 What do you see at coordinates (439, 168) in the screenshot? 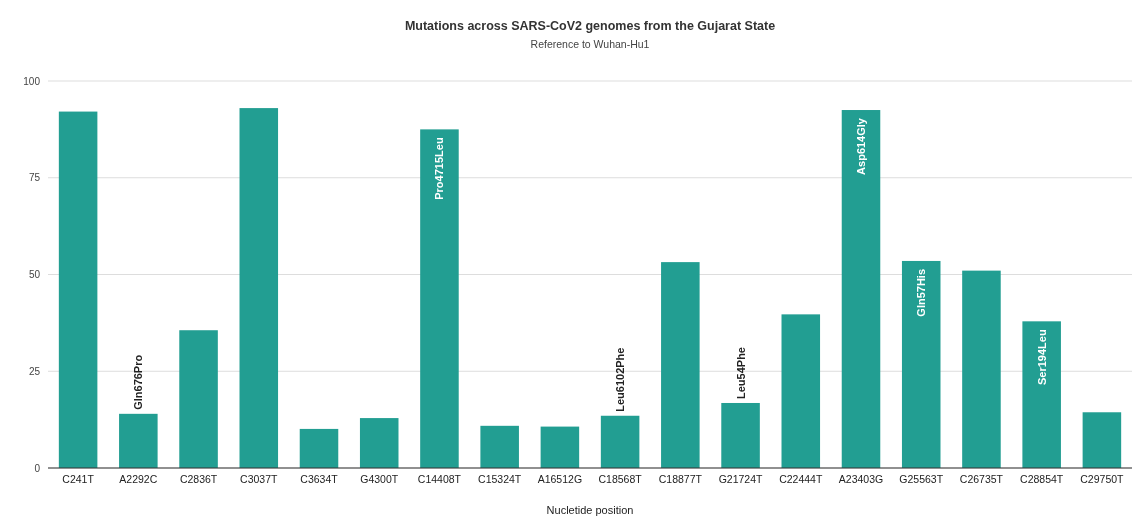
I see `annotation: Pro4715Leu` at bounding box center [439, 168].